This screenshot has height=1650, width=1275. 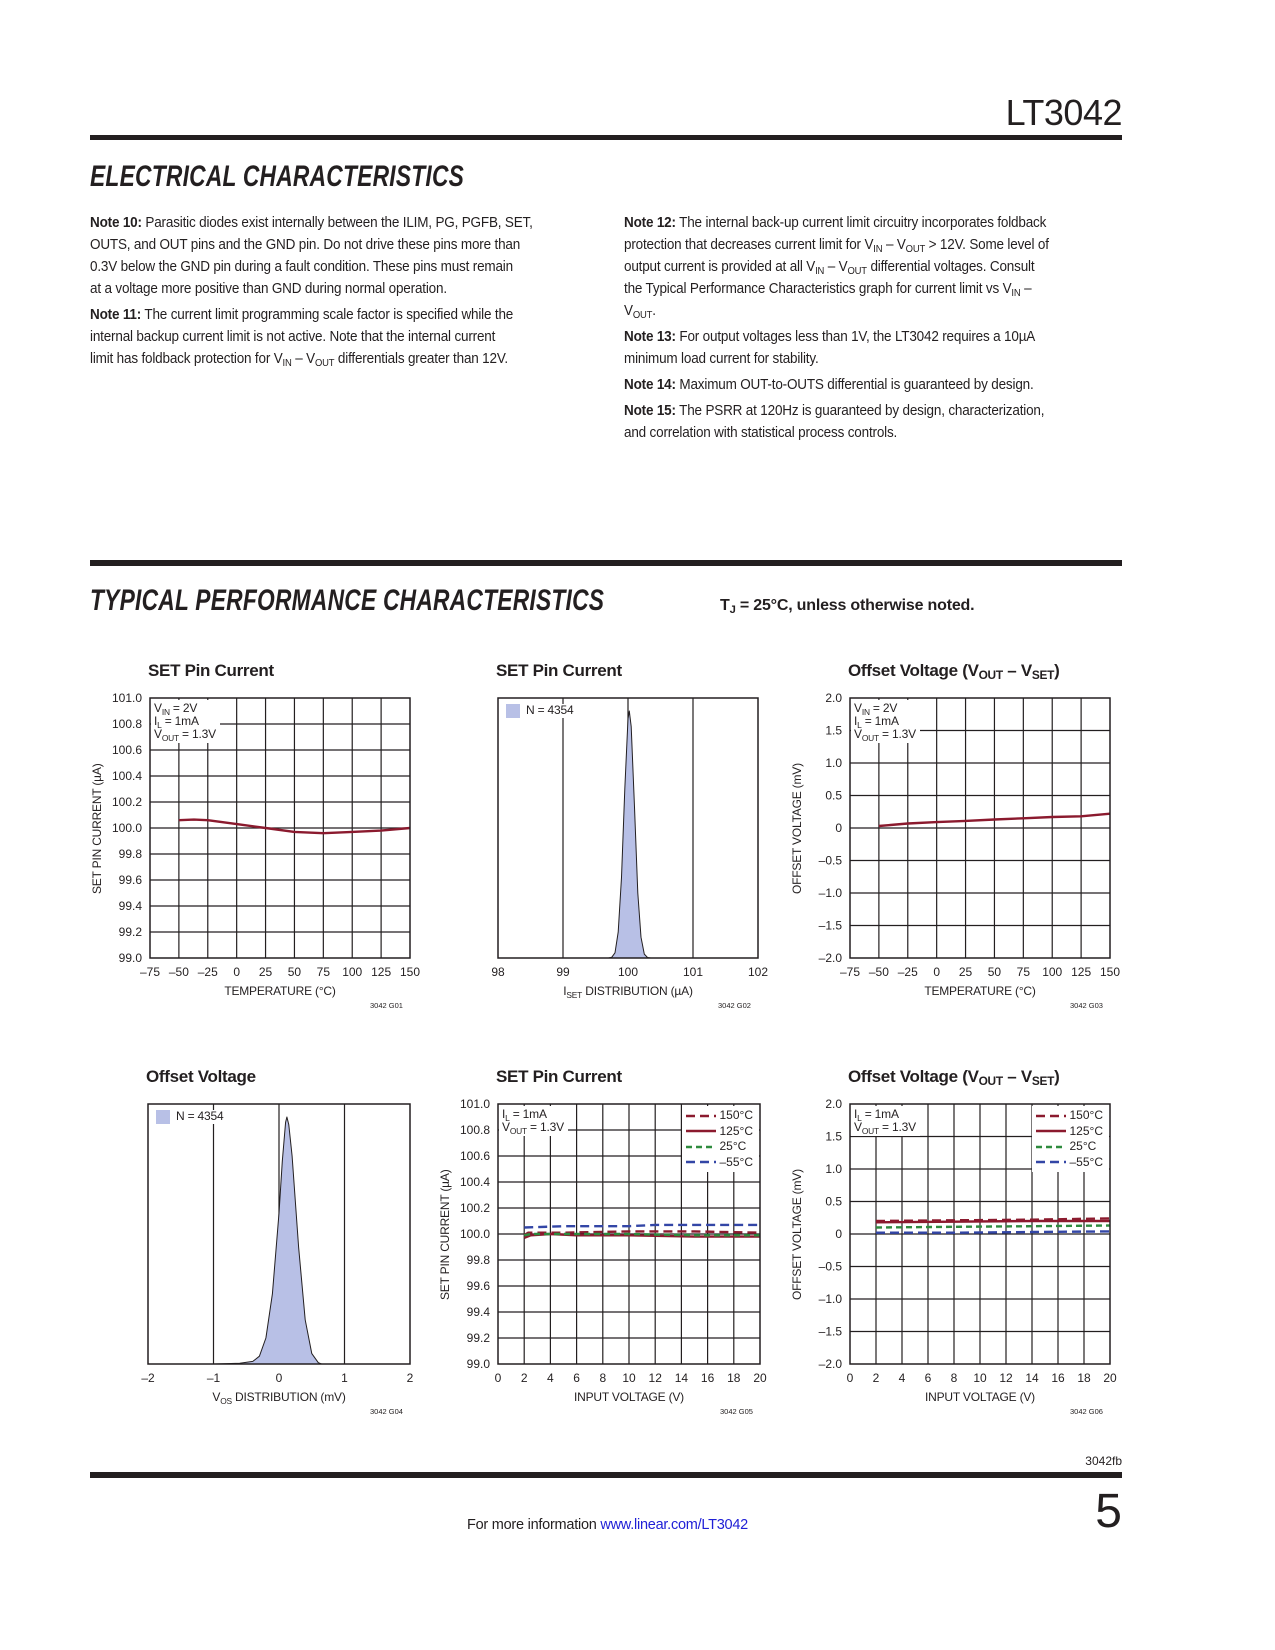 What do you see at coordinates (831, 861) in the screenshot?
I see `y-tick-label: –0.5` at bounding box center [831, 861].